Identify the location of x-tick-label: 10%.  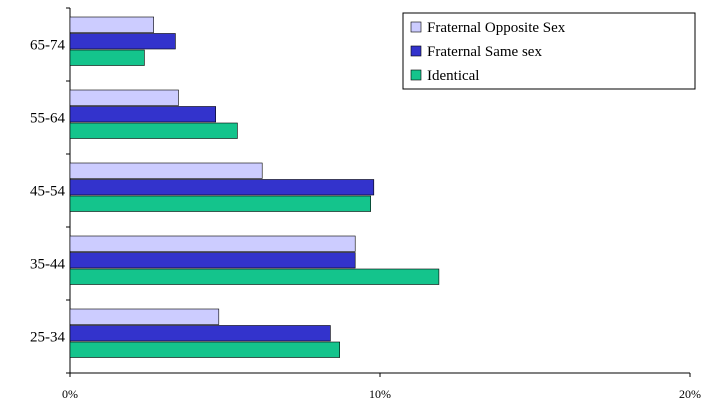
(380, 394).